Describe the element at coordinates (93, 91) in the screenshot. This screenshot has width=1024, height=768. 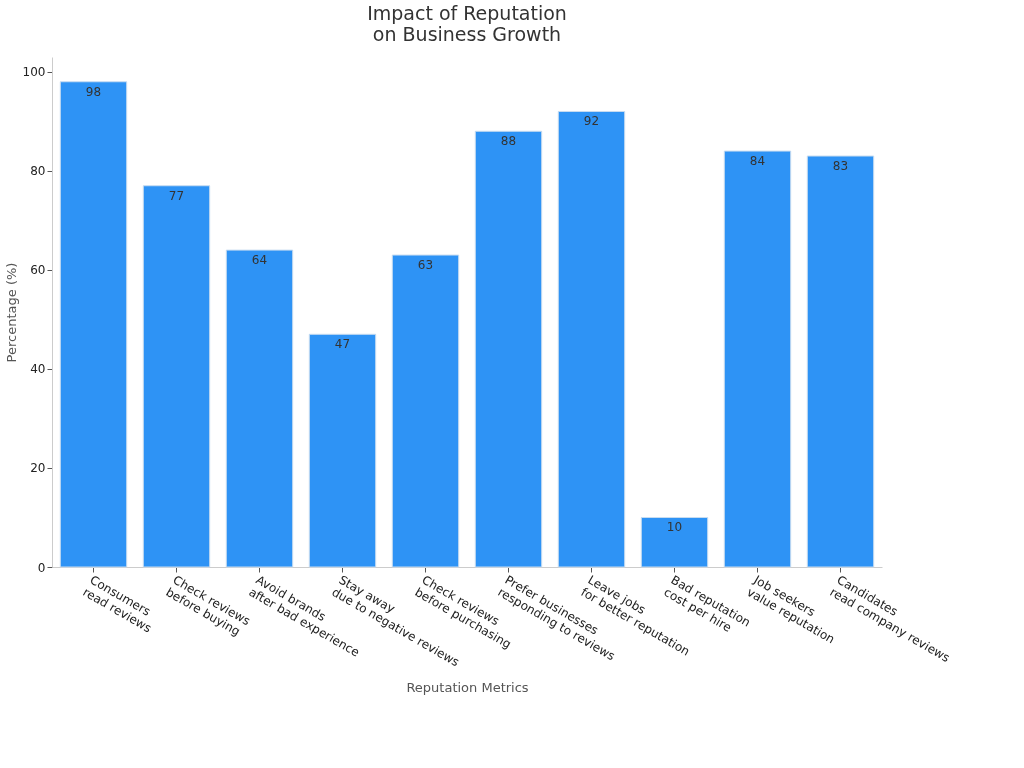
I see `data-label: 98` at that location.